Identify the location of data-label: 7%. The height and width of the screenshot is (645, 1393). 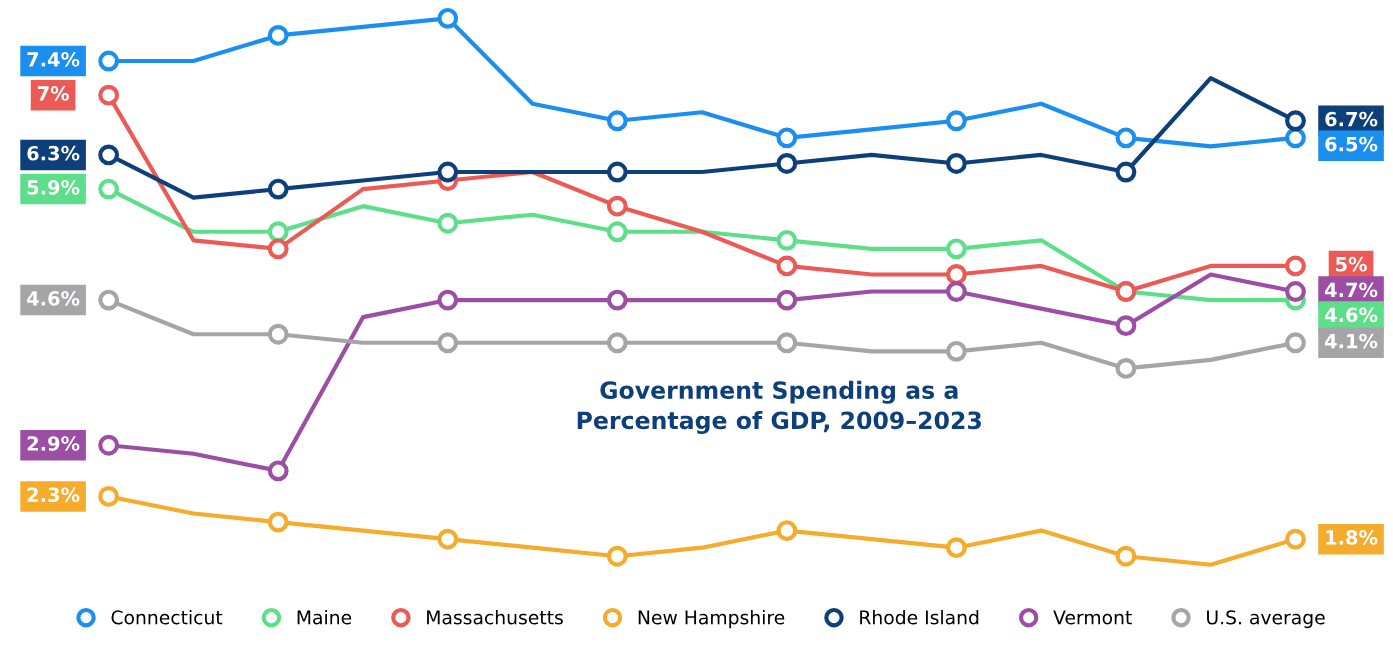
(53, 93).